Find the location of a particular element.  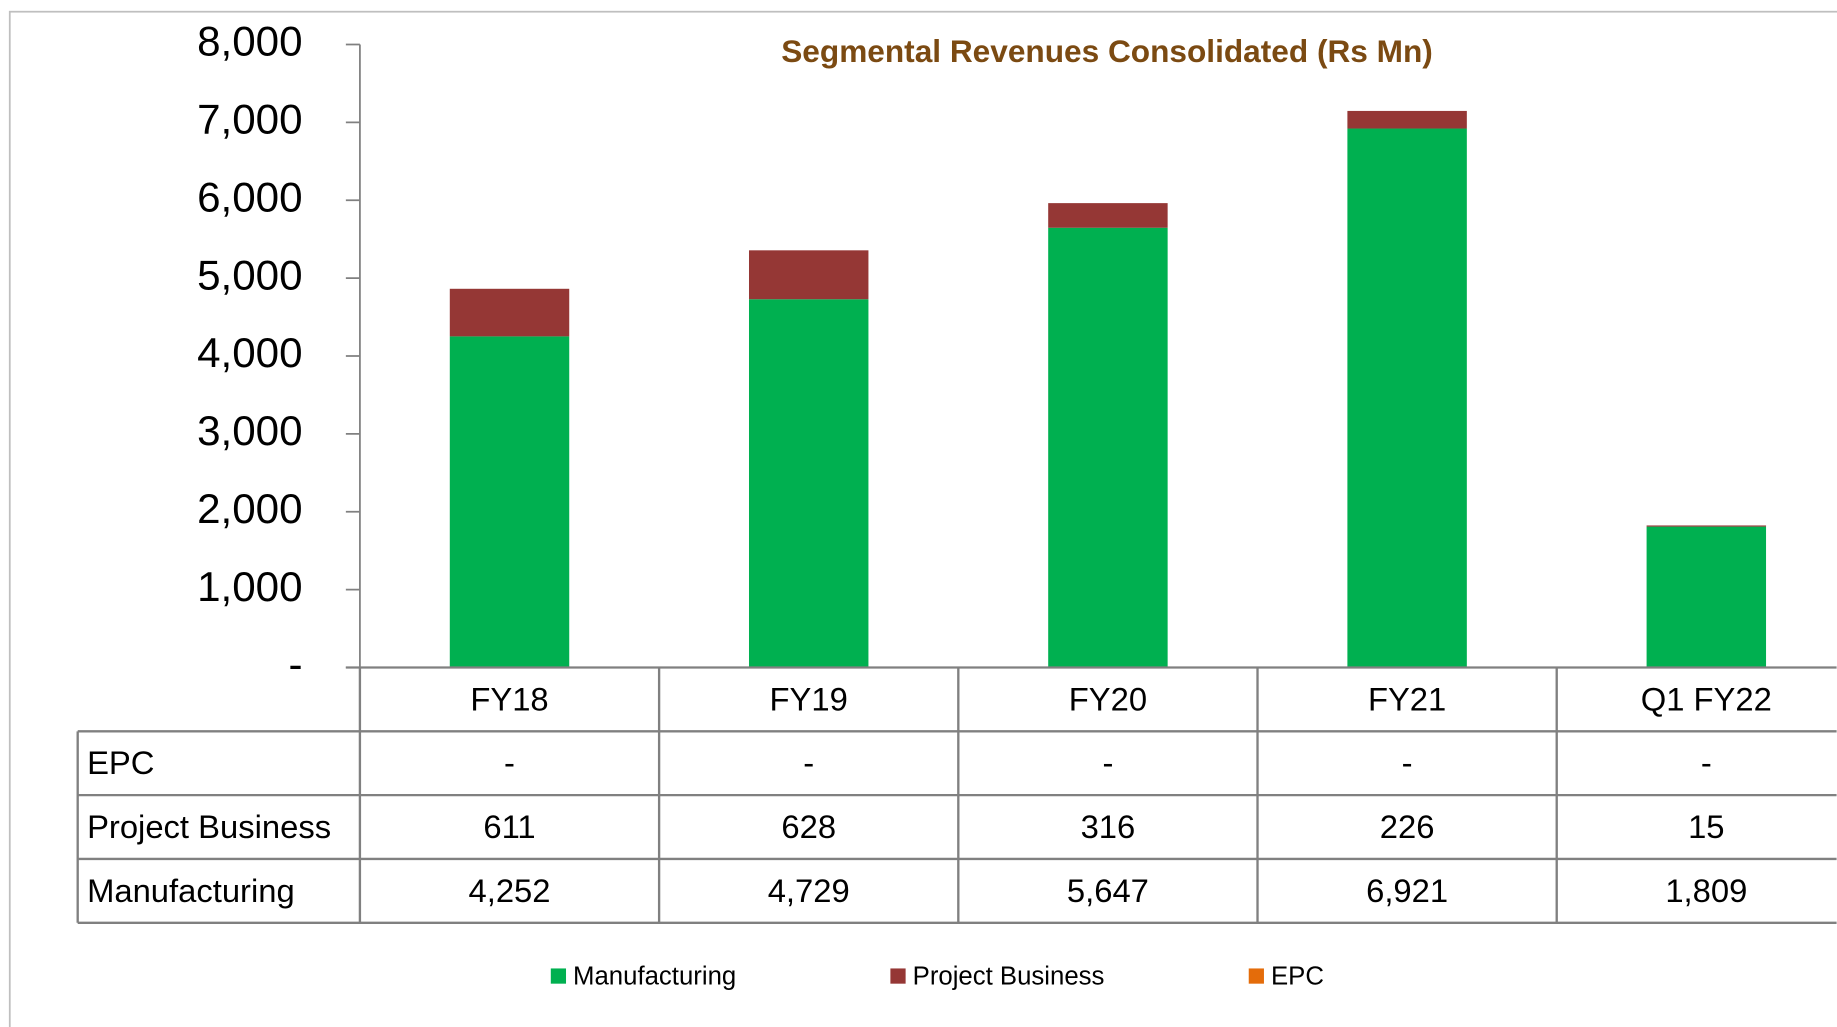

table-cell: 628 is located at coordinates (808, 826).